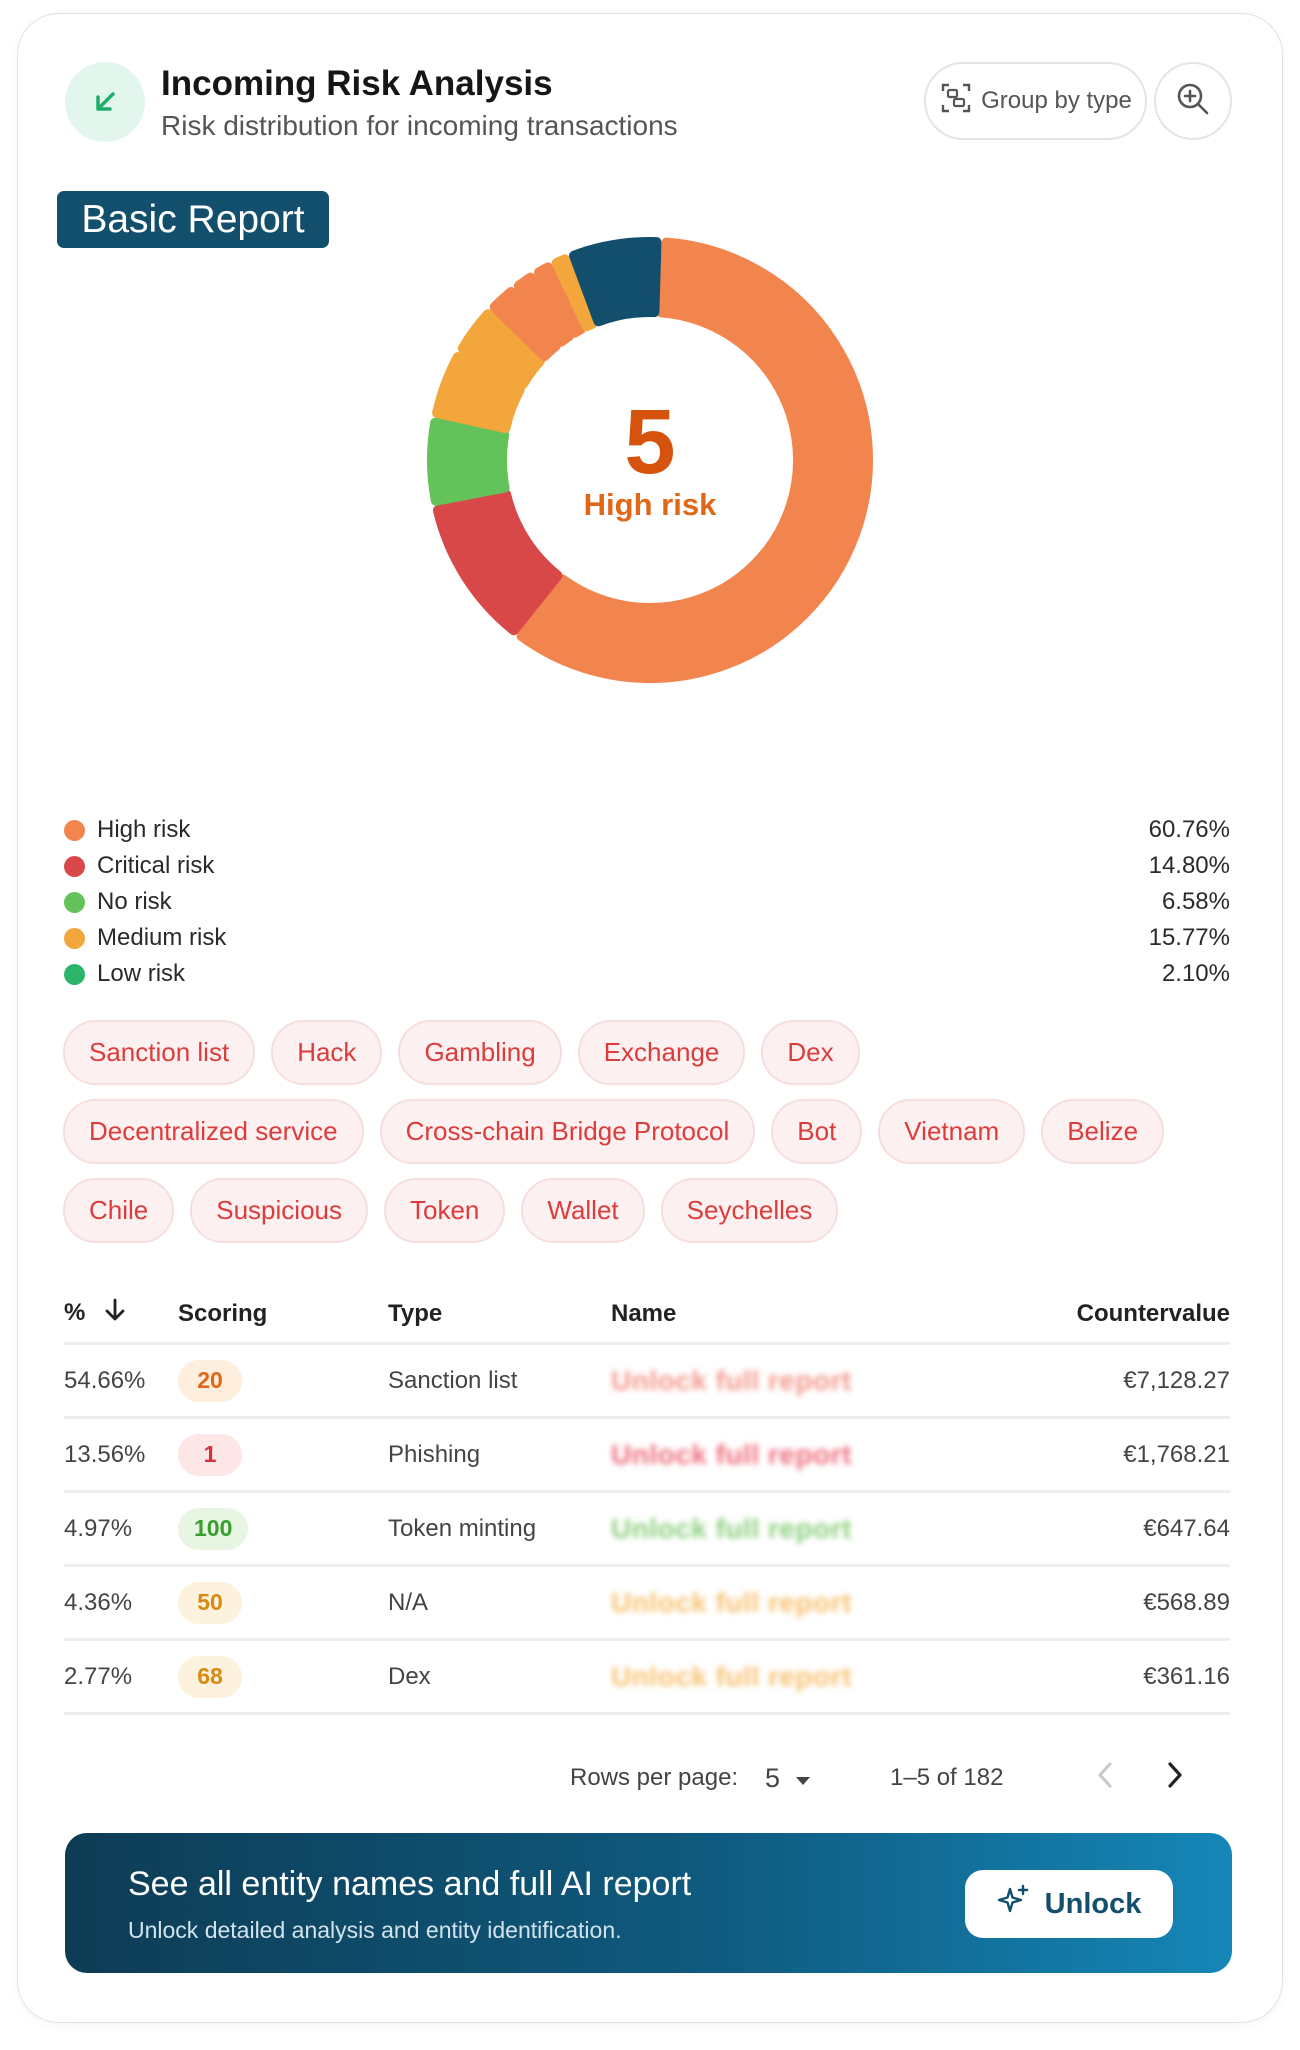  Describe the element at coordinates (817, 1131) in the screenshot. I see `tag-bot: Bot` at that location.